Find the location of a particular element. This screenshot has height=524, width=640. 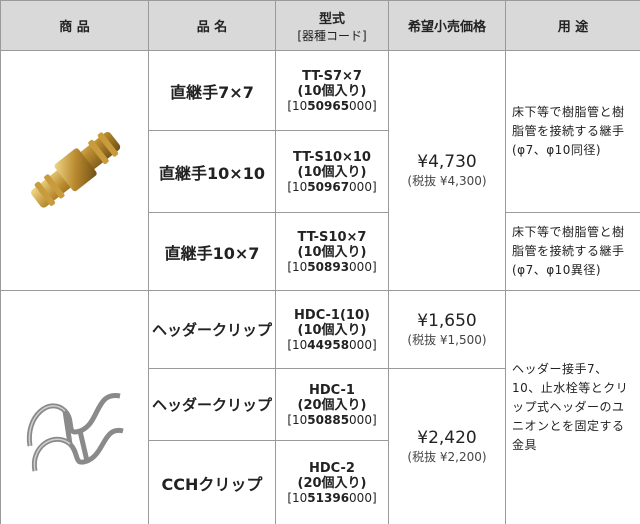

model-cell: TT-S7×7 (10個入り) [1050965000] is located at coordinates (332, 90).